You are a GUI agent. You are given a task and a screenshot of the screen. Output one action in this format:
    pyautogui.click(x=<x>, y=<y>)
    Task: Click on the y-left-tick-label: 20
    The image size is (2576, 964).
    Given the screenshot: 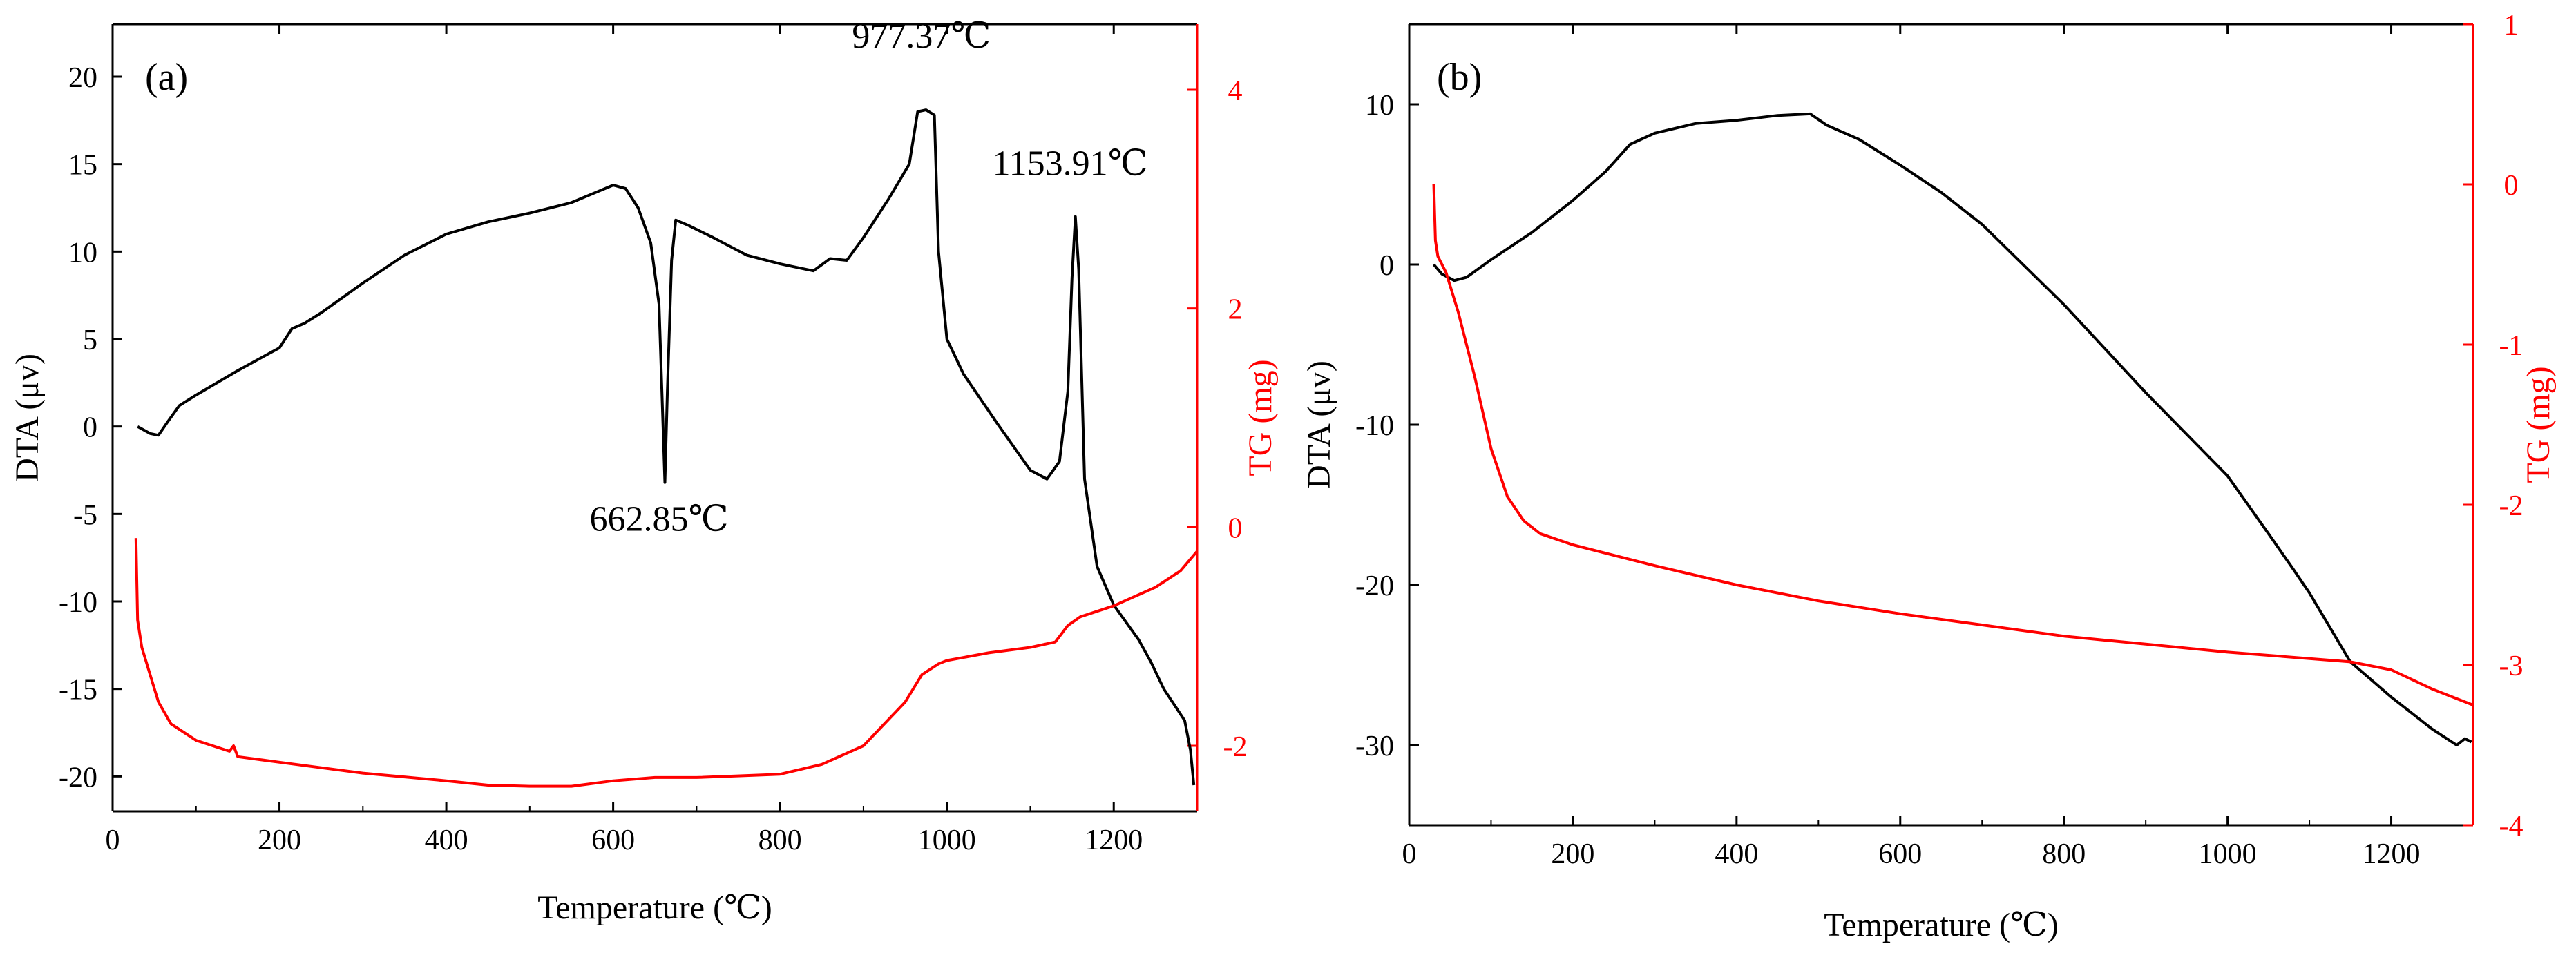 What is the action you would take?
    pyautogui.click(x=82, y=78)
    